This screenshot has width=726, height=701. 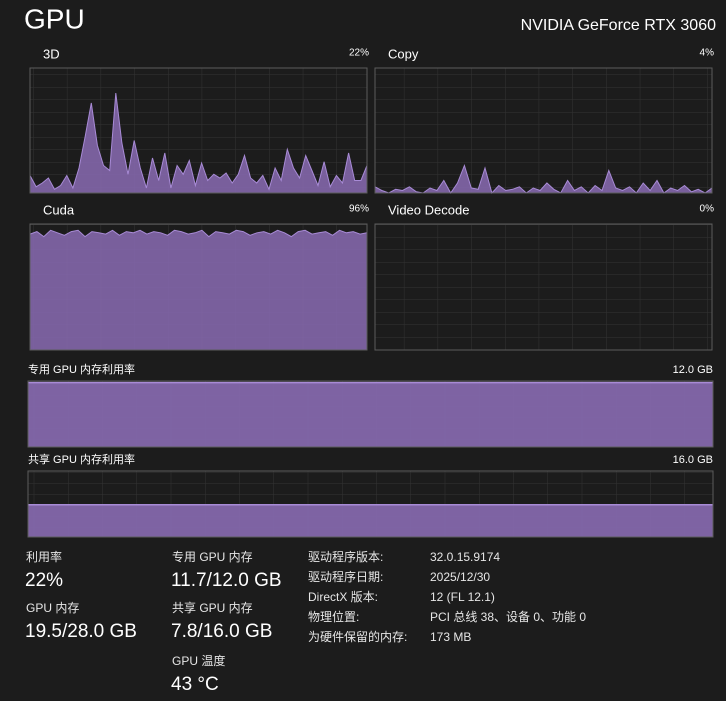 What do you see at coordinates (54, 18) in the screenshot?
I see `page-title: GPU` at bounding box center [54, 18].